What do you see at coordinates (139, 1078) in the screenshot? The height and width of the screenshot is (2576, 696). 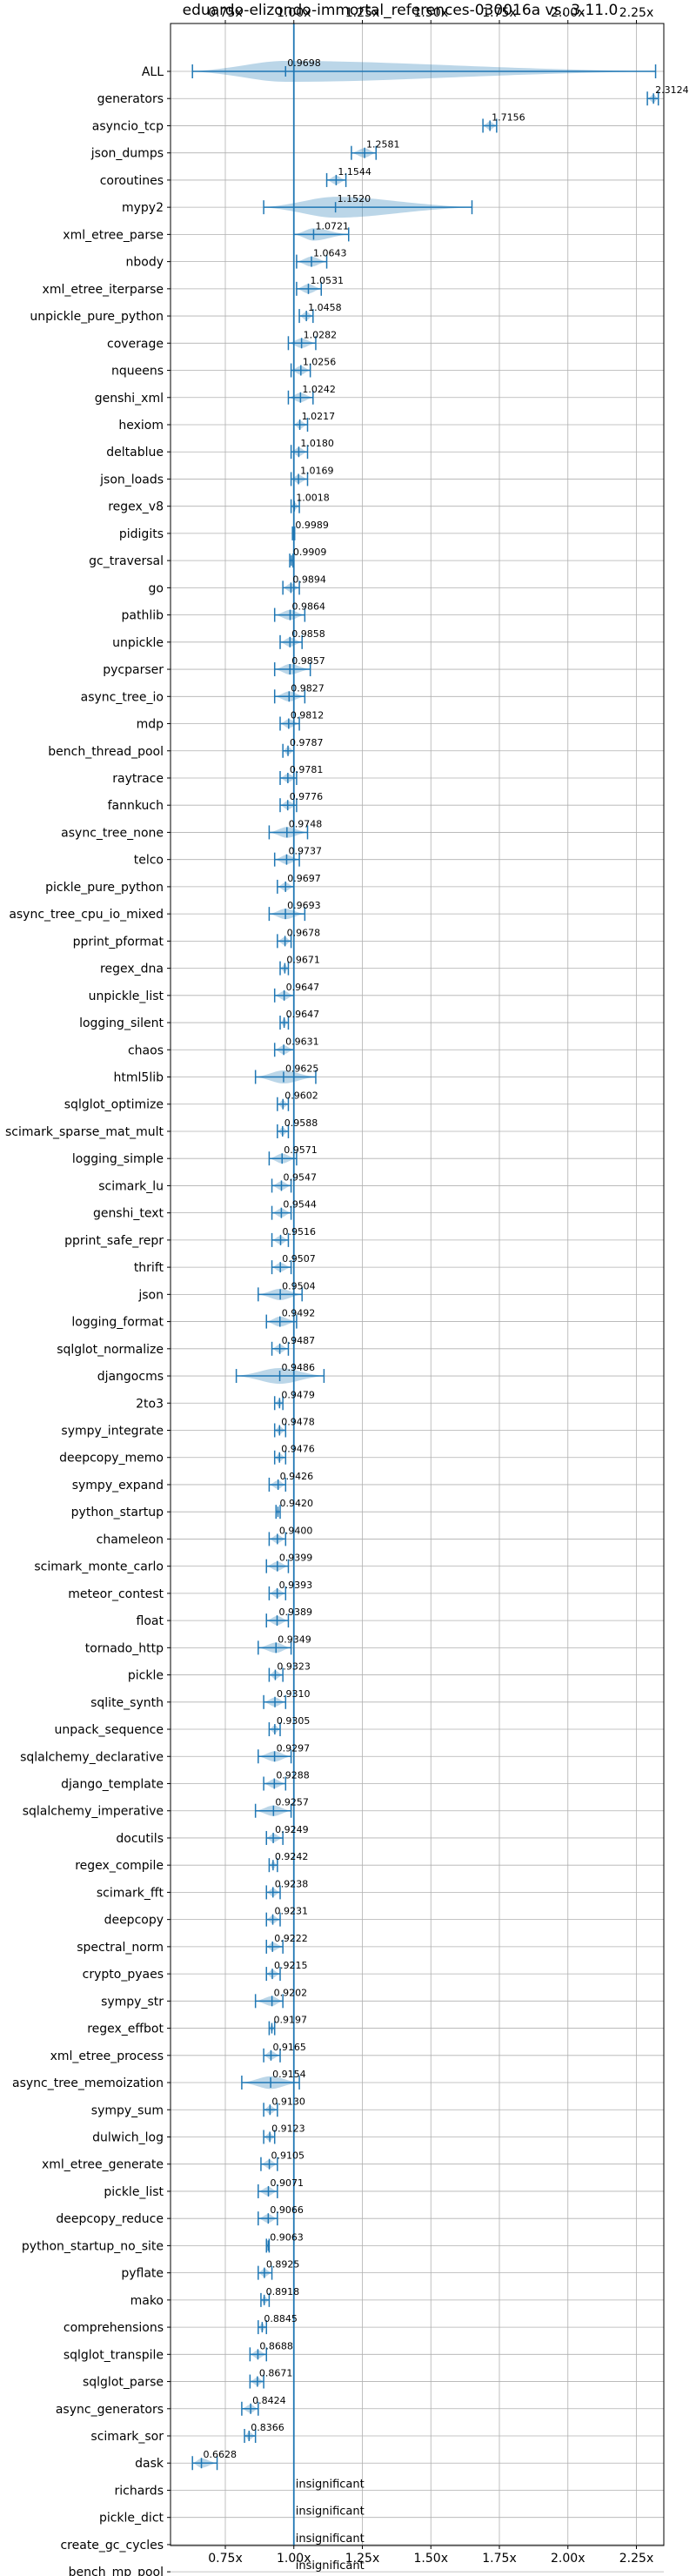 I see `benchmark-label: html5lib` at bounding box center [139, 1078].